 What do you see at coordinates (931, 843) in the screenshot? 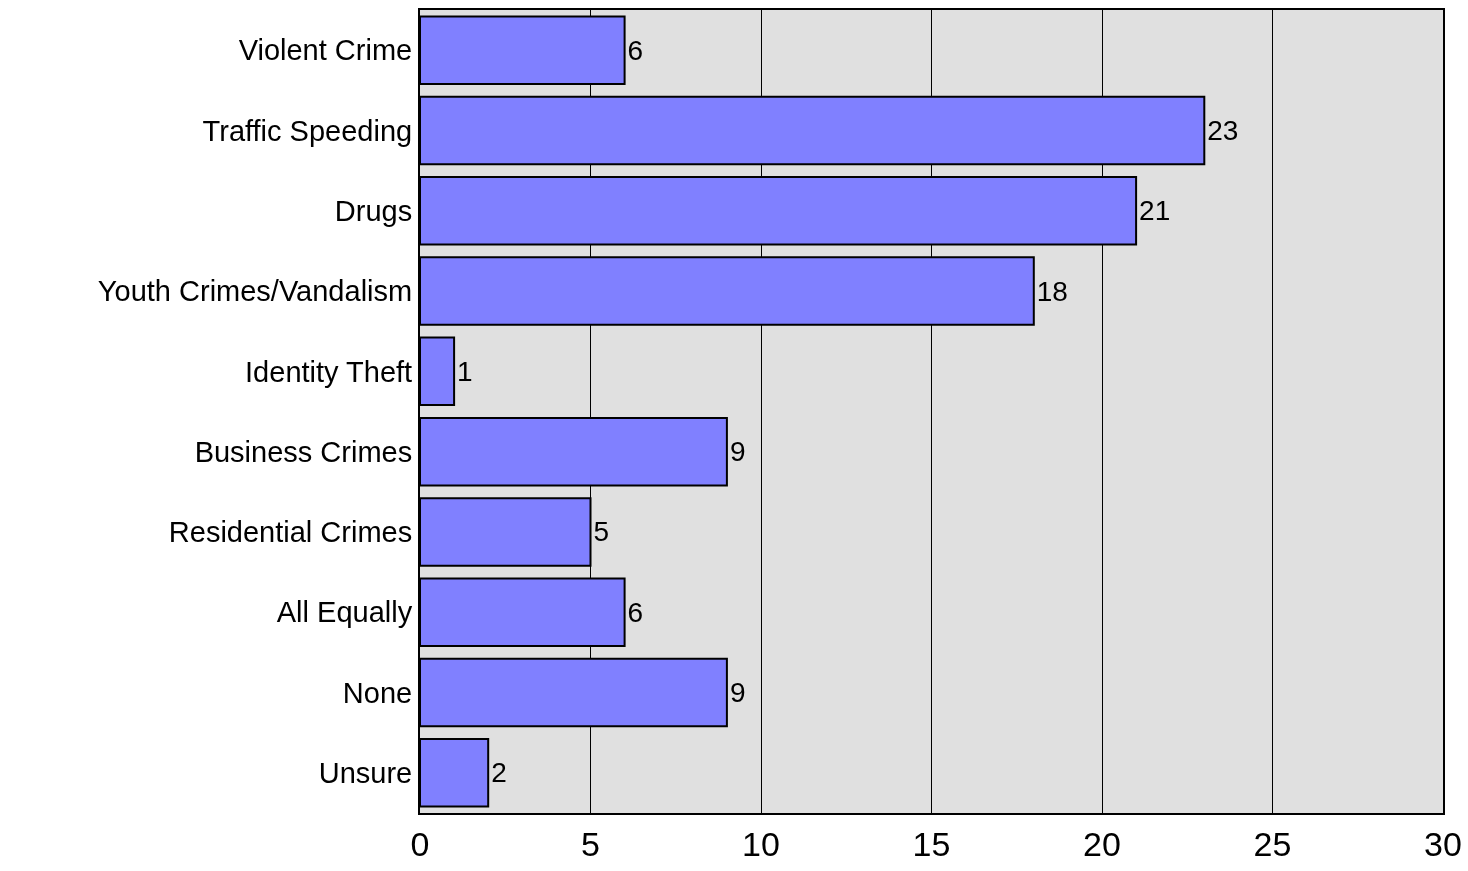
I see `x-tick-label: 15` at bounding box center [931, 843].